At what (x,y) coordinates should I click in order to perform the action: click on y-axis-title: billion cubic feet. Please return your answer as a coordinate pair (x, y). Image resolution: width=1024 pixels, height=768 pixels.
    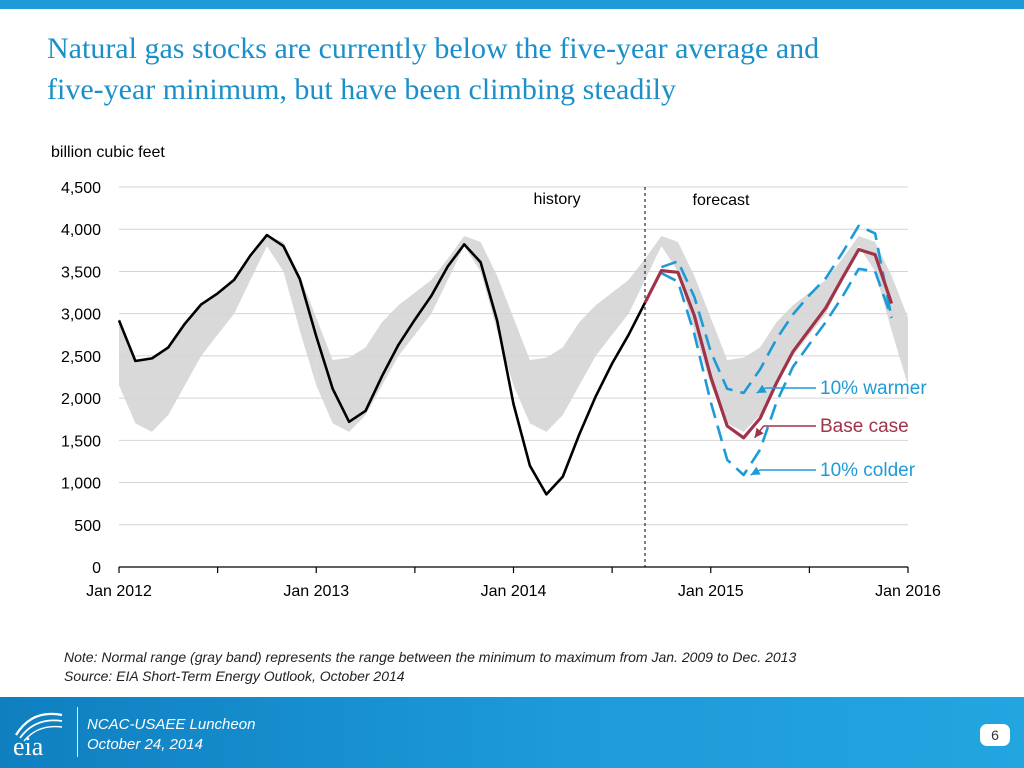
    Looking at the image, I should click on (108, 152).